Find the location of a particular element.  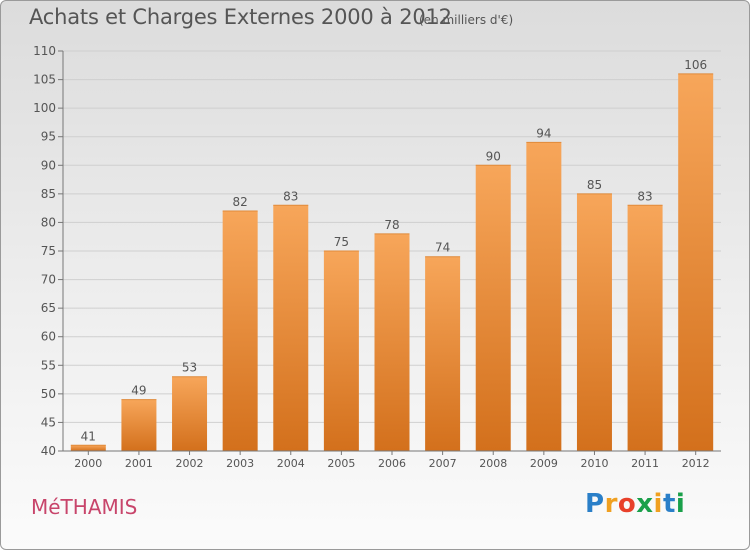

bar-value-label: 78 is located at coordinates (391, 225).